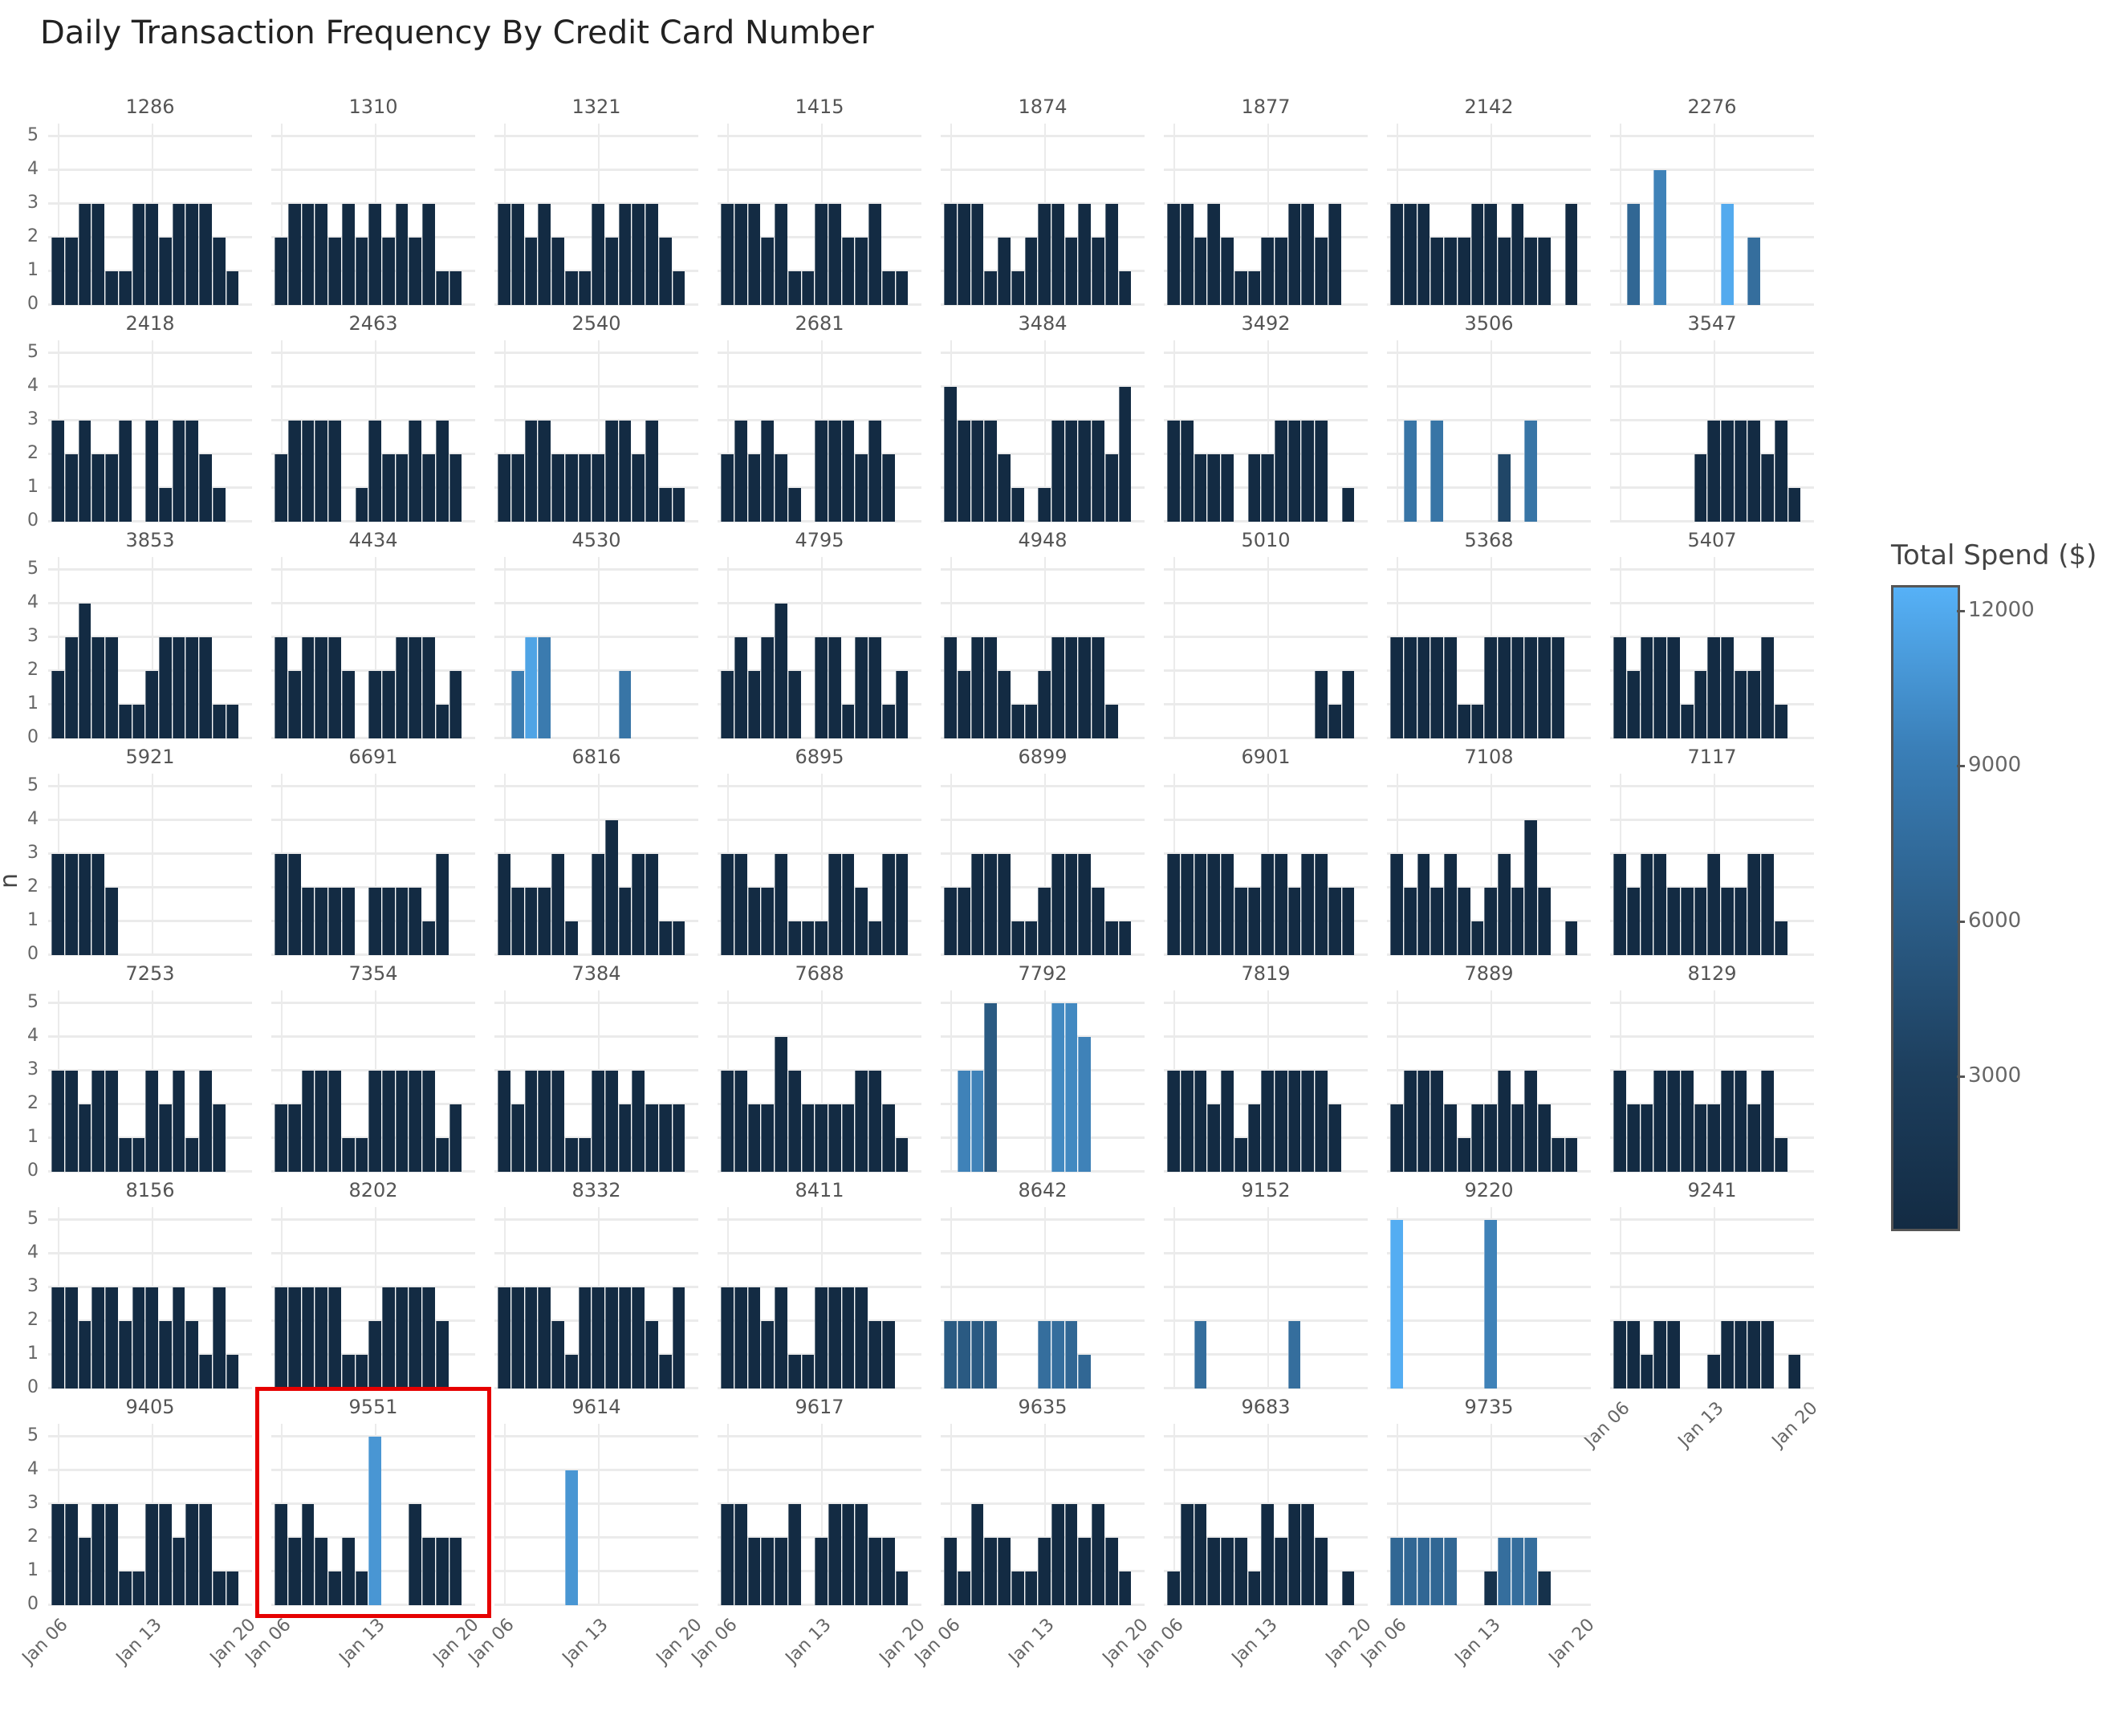  I want to click on facet-strip-label: 2681, so click(819, 323).